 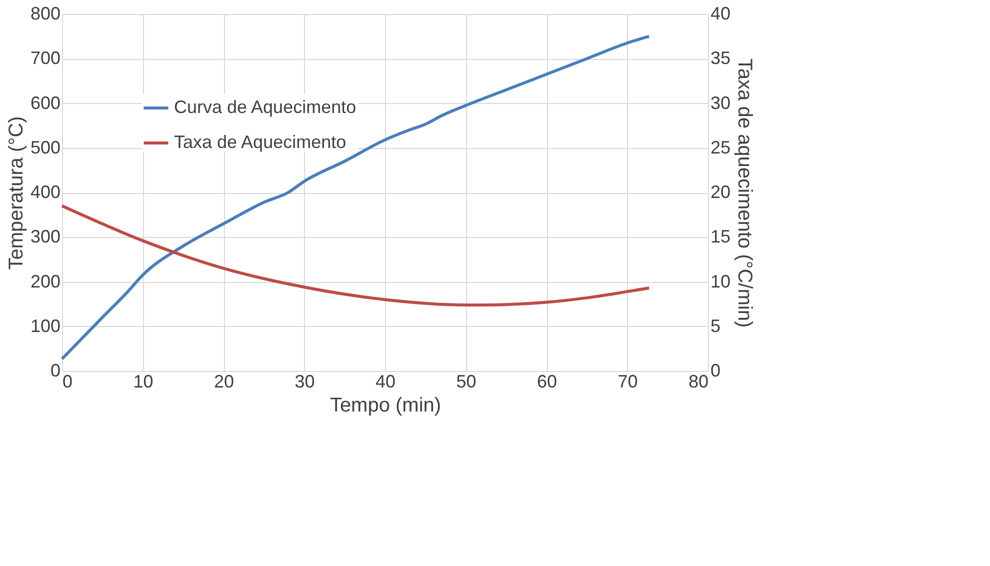 I want to click on y-tick-label: 500, so click(x=45, y=147).